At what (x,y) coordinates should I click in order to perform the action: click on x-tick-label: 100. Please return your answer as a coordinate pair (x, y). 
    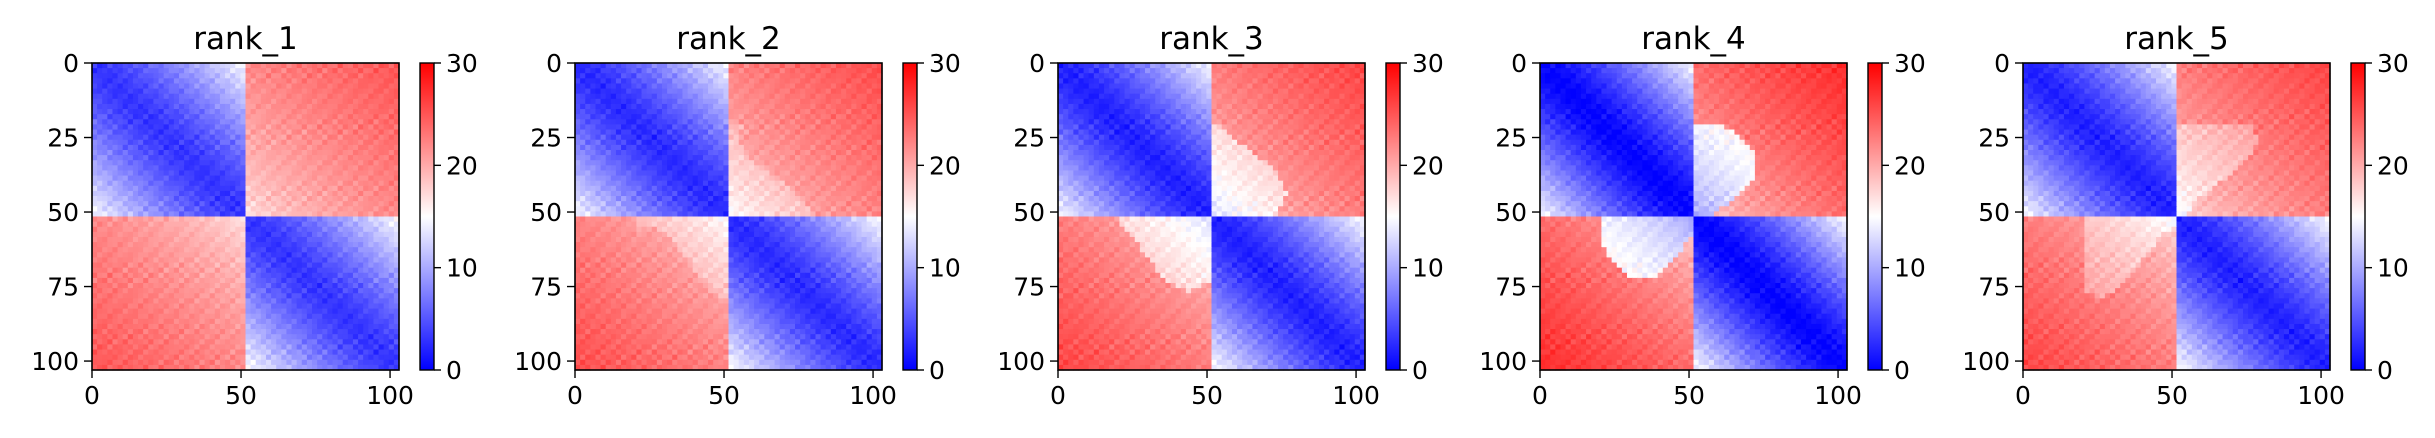
    Looking at the image, I should click on (390, 395).